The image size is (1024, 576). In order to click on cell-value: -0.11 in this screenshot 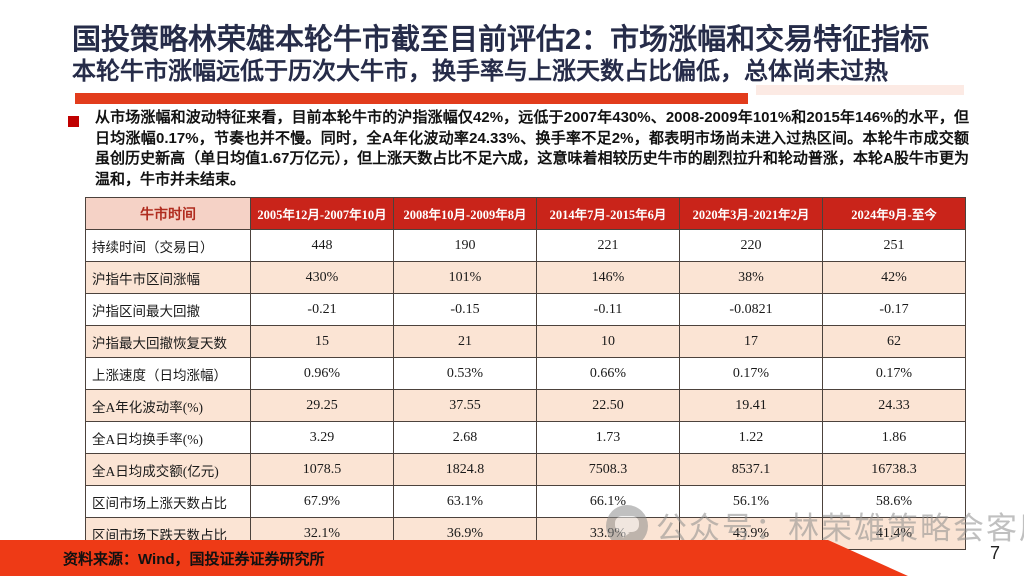, I will do `click(608, 309)`.